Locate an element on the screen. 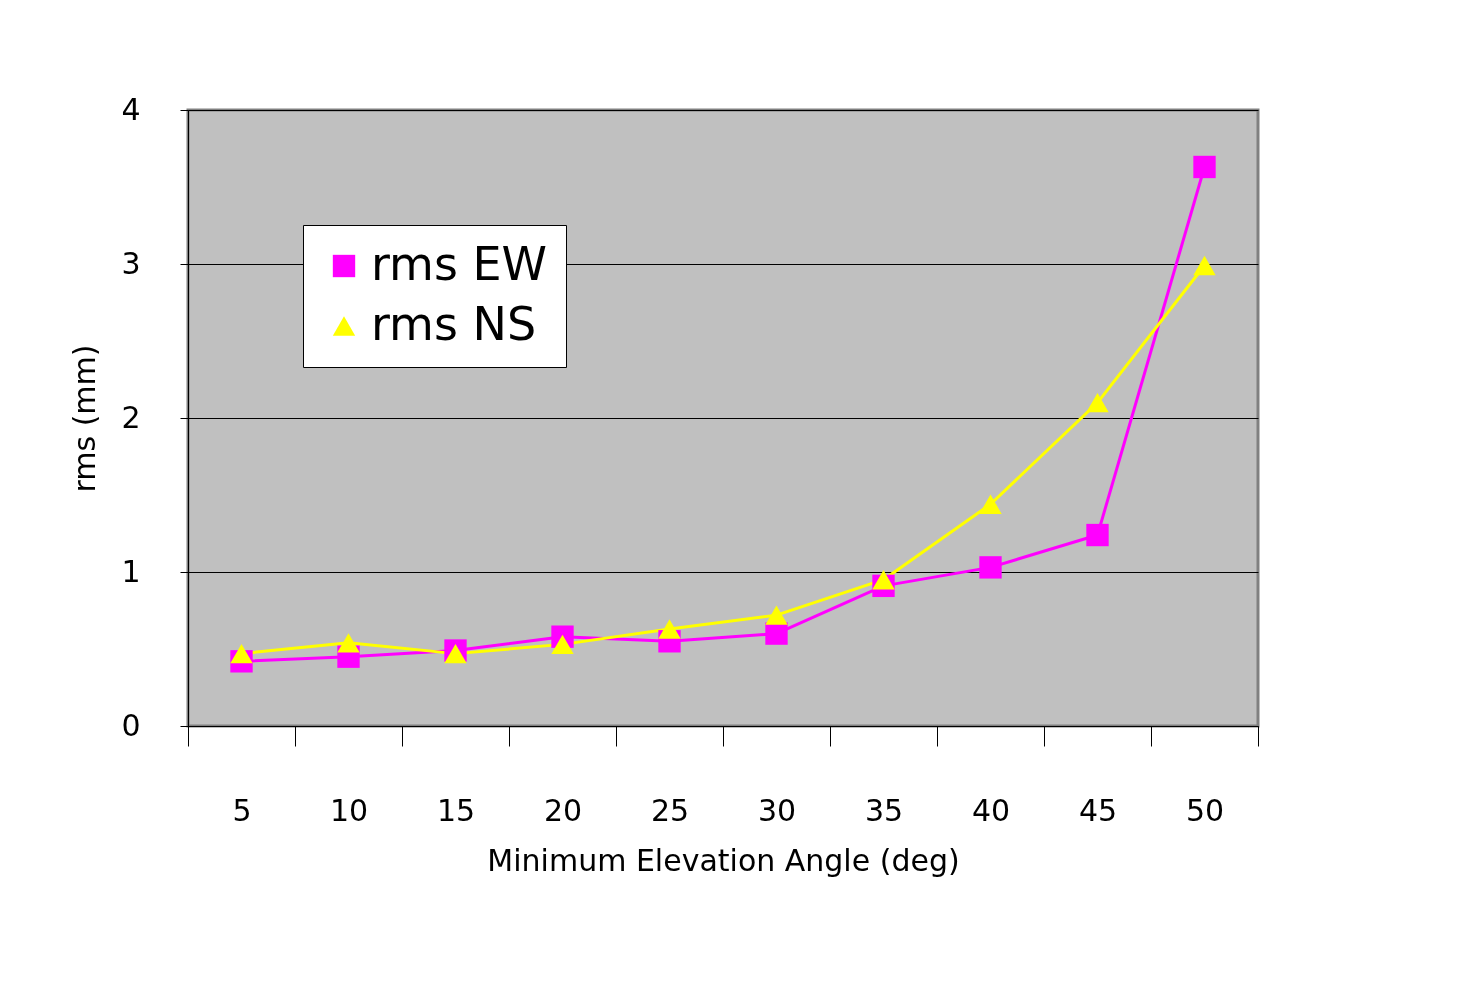 This screenshot has width=1472, height=999. y-tick-label: 3 is located at coordinates (131, 263).